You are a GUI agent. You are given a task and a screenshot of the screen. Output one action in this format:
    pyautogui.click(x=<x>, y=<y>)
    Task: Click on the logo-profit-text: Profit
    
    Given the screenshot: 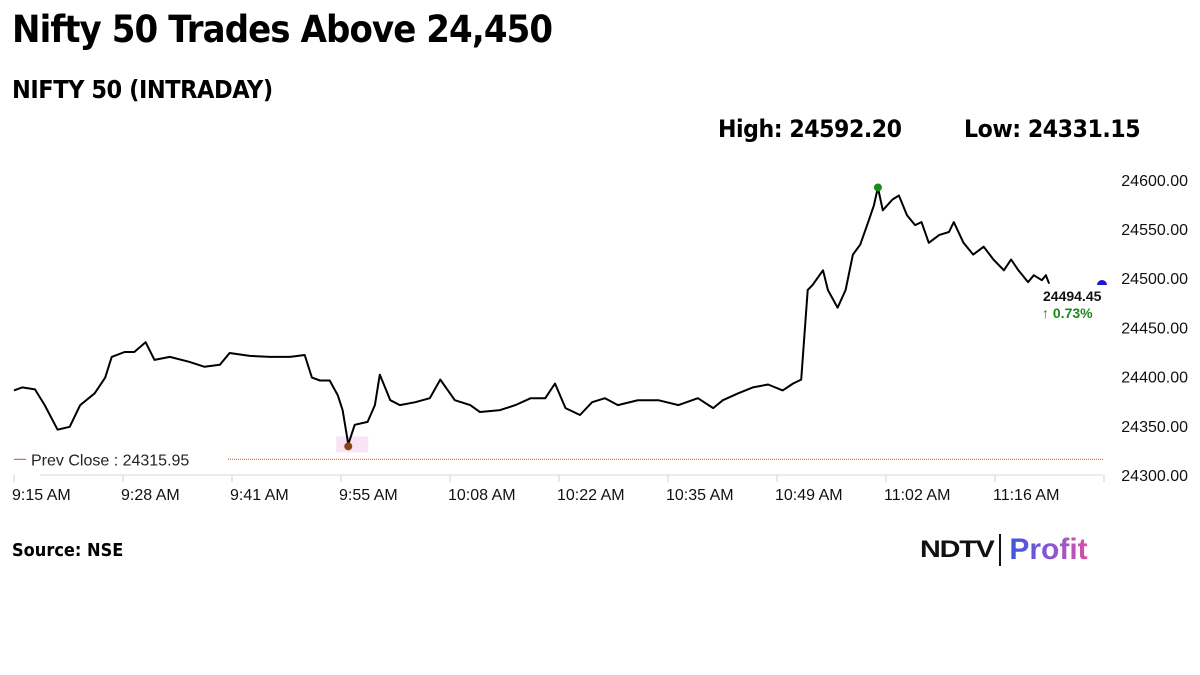 What is the action you would take?
    pyautogui.click(x=1048, y=549)
    